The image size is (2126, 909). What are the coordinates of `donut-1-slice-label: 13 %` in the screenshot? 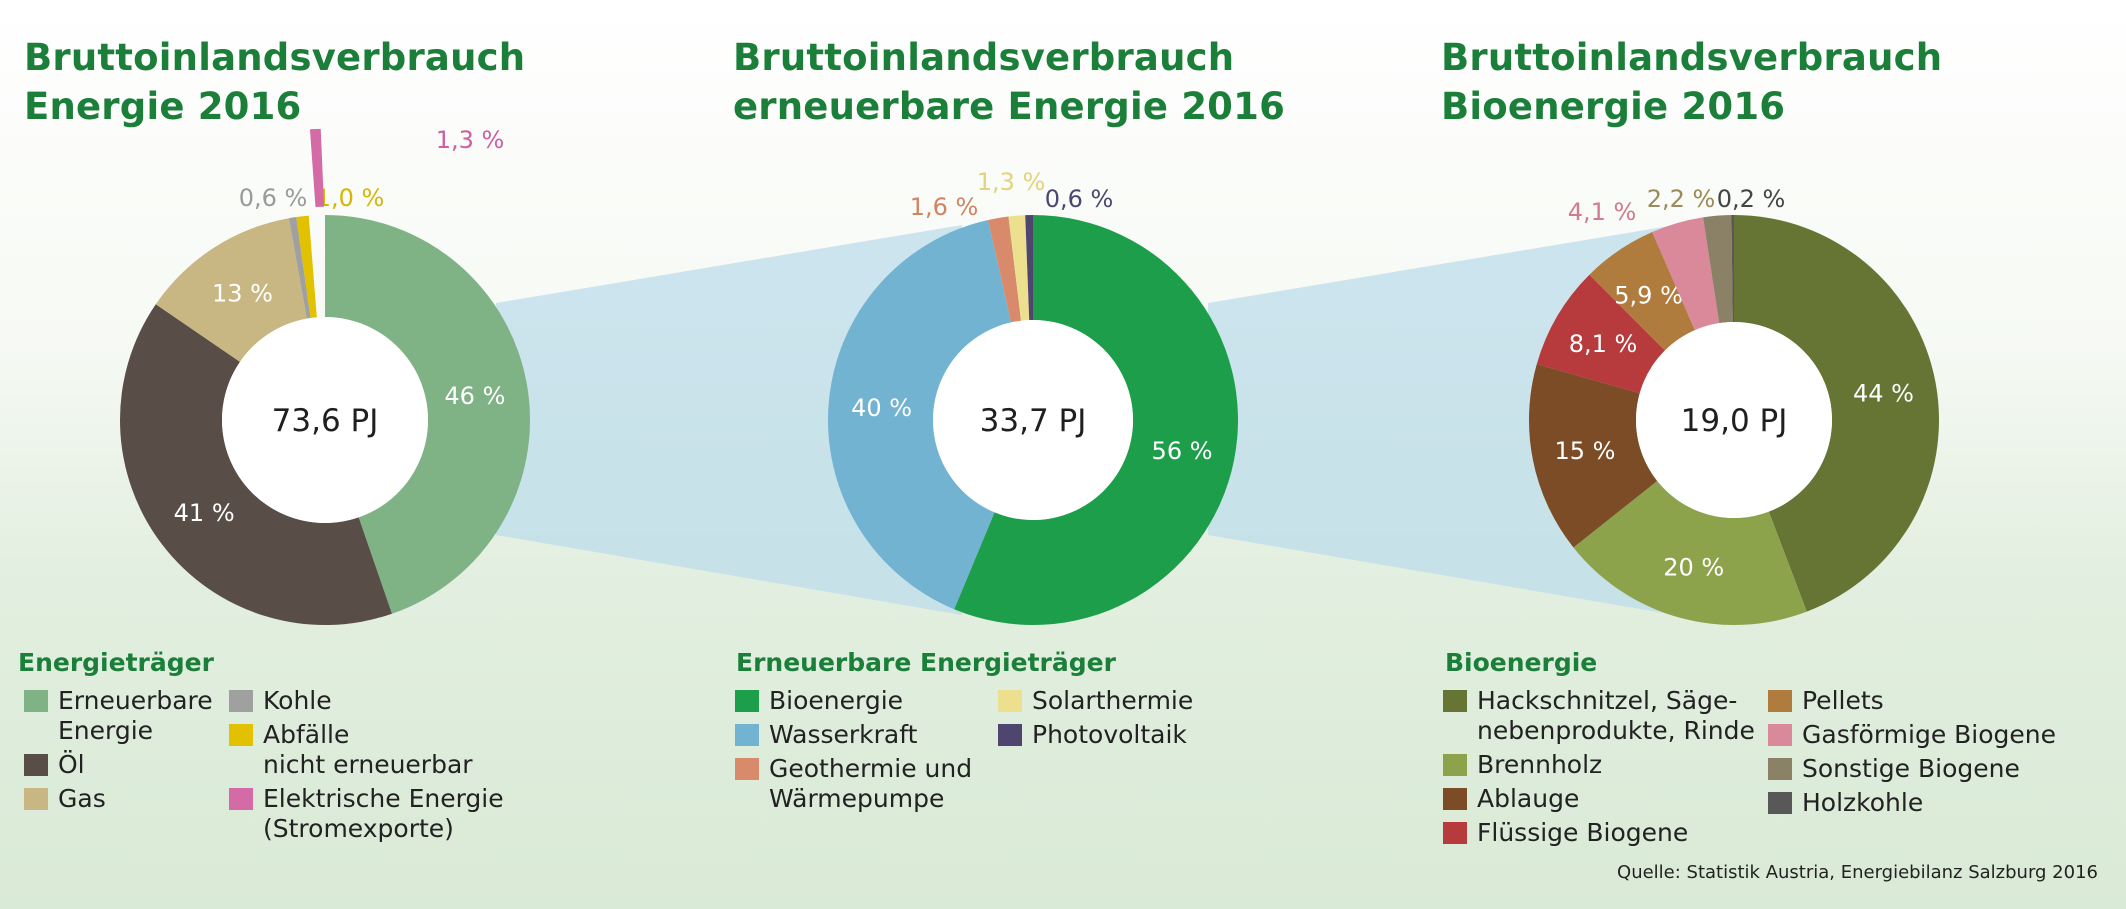 It's located at (242, 293).